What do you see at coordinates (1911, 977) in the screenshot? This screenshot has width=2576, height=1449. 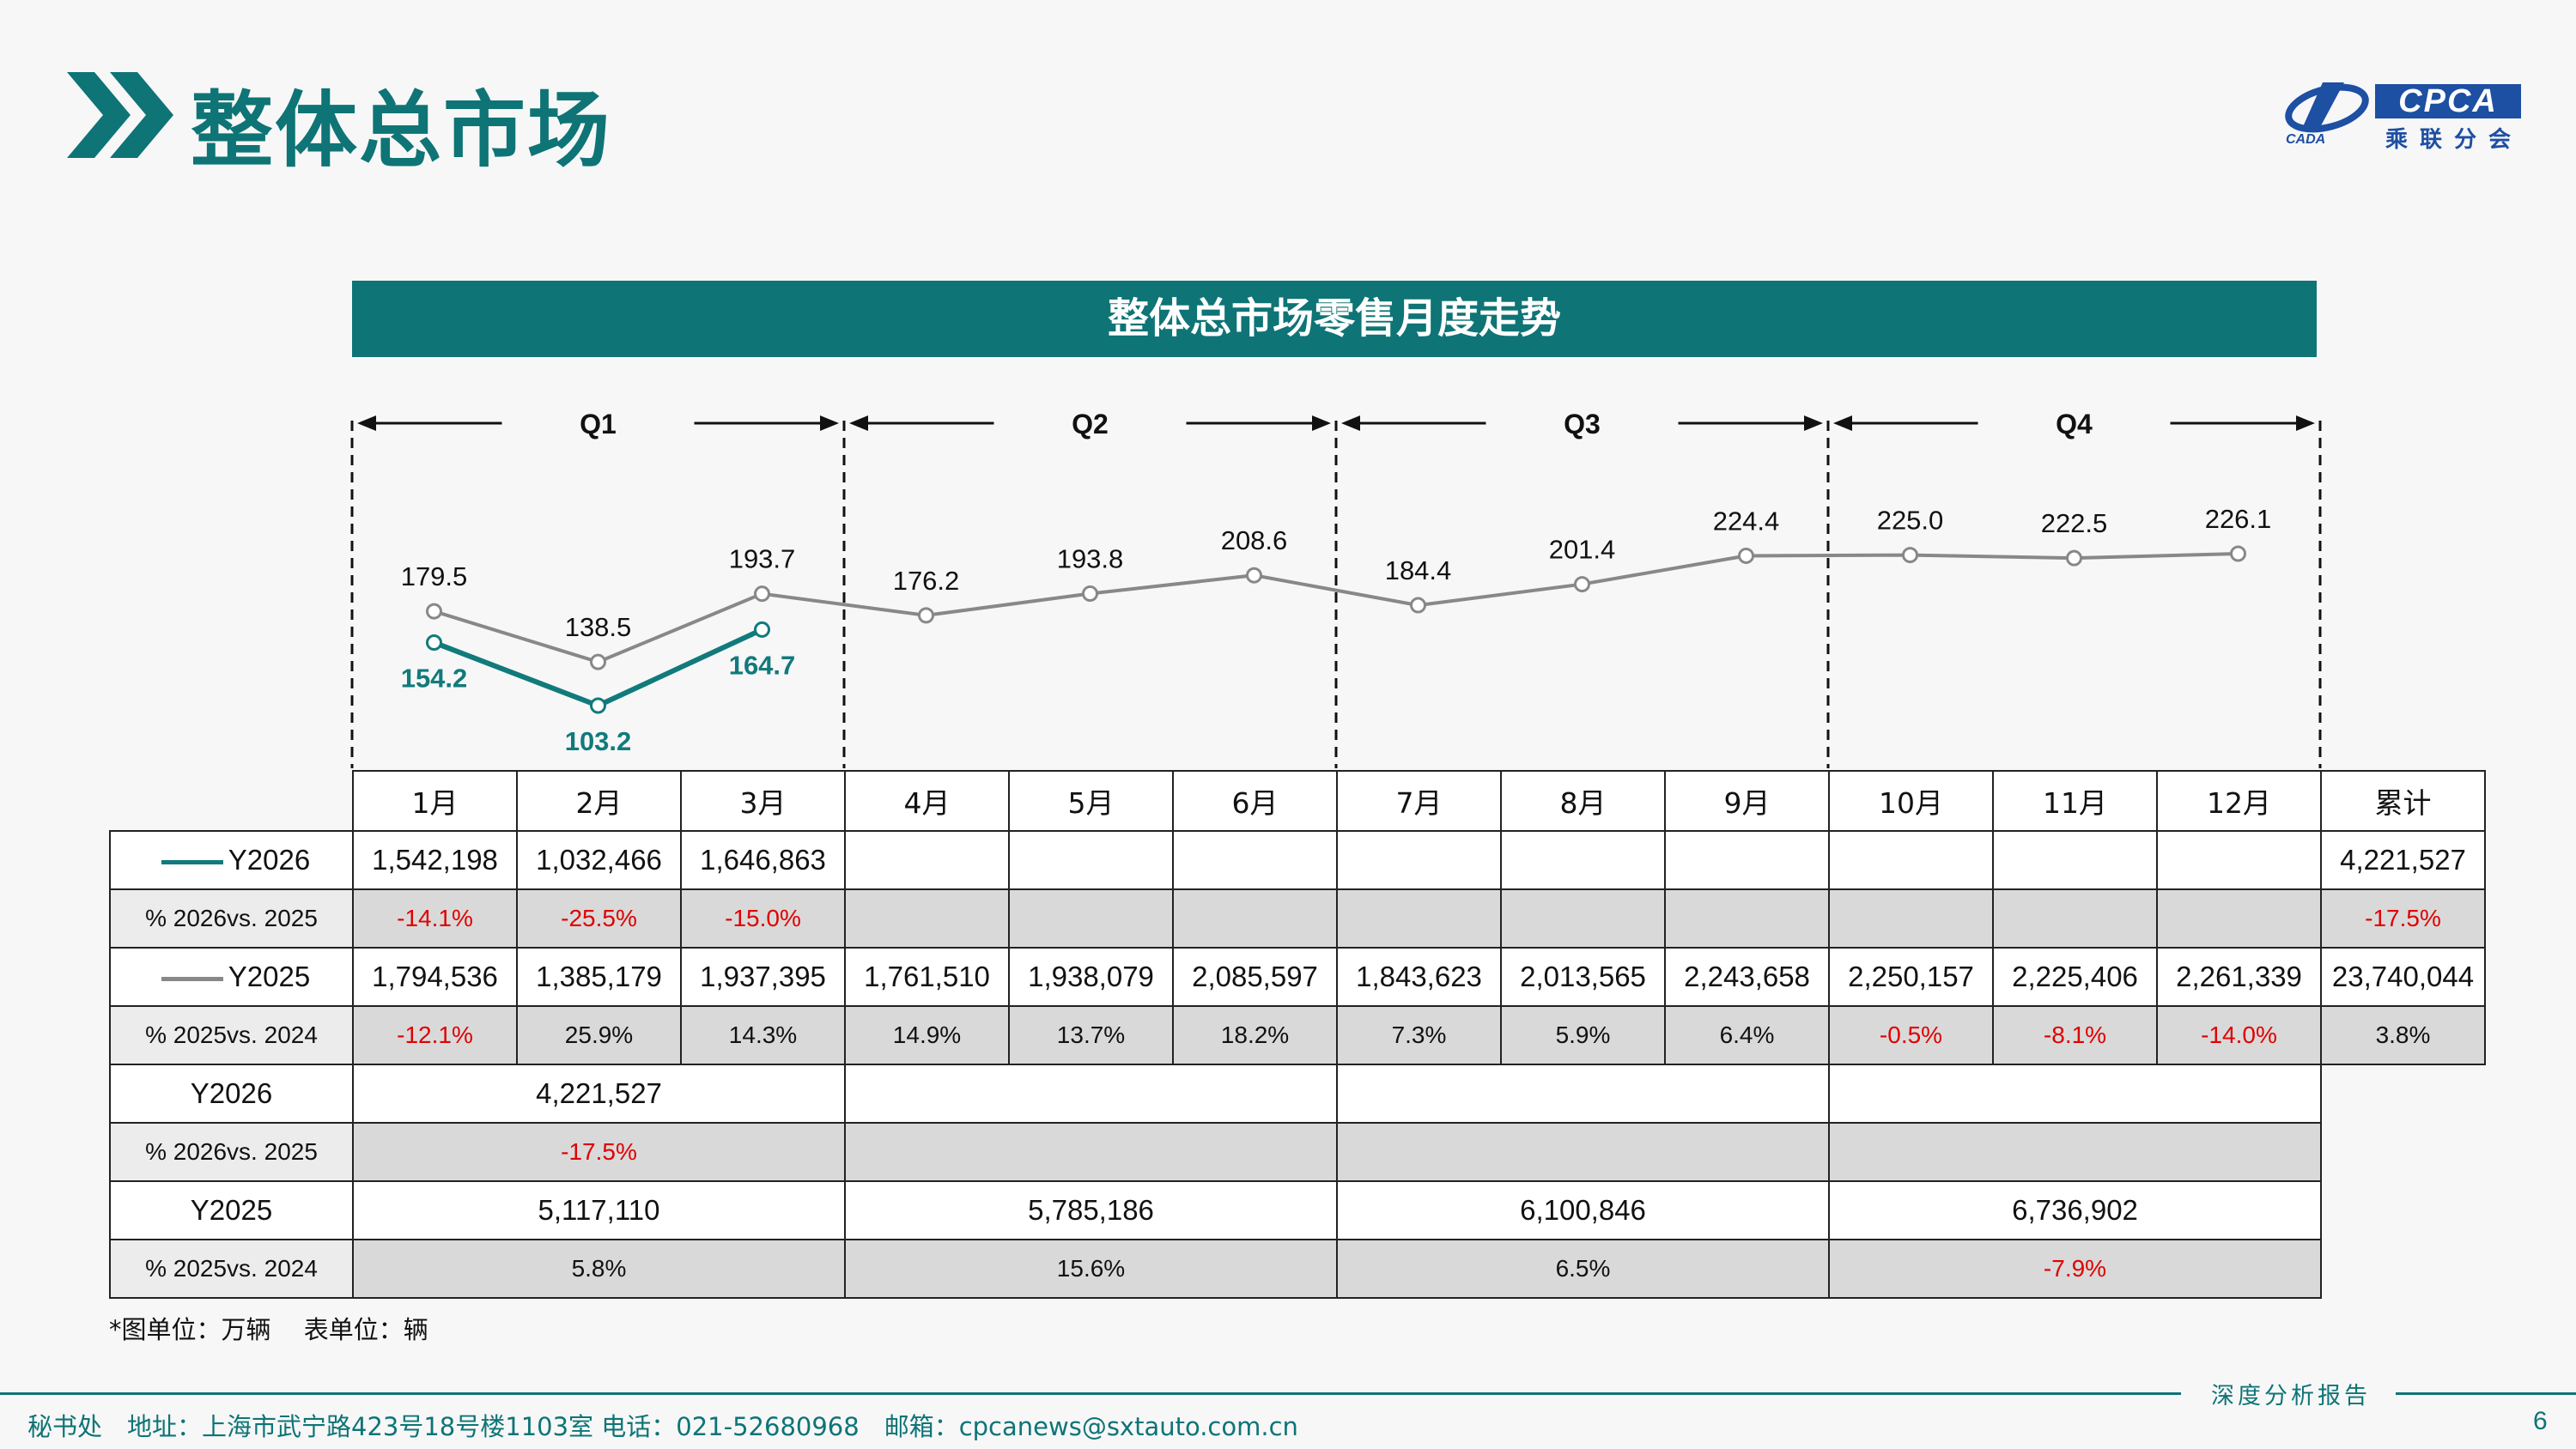 I see `table-cell: 2,250,157` at bounding box center [1911, 977].